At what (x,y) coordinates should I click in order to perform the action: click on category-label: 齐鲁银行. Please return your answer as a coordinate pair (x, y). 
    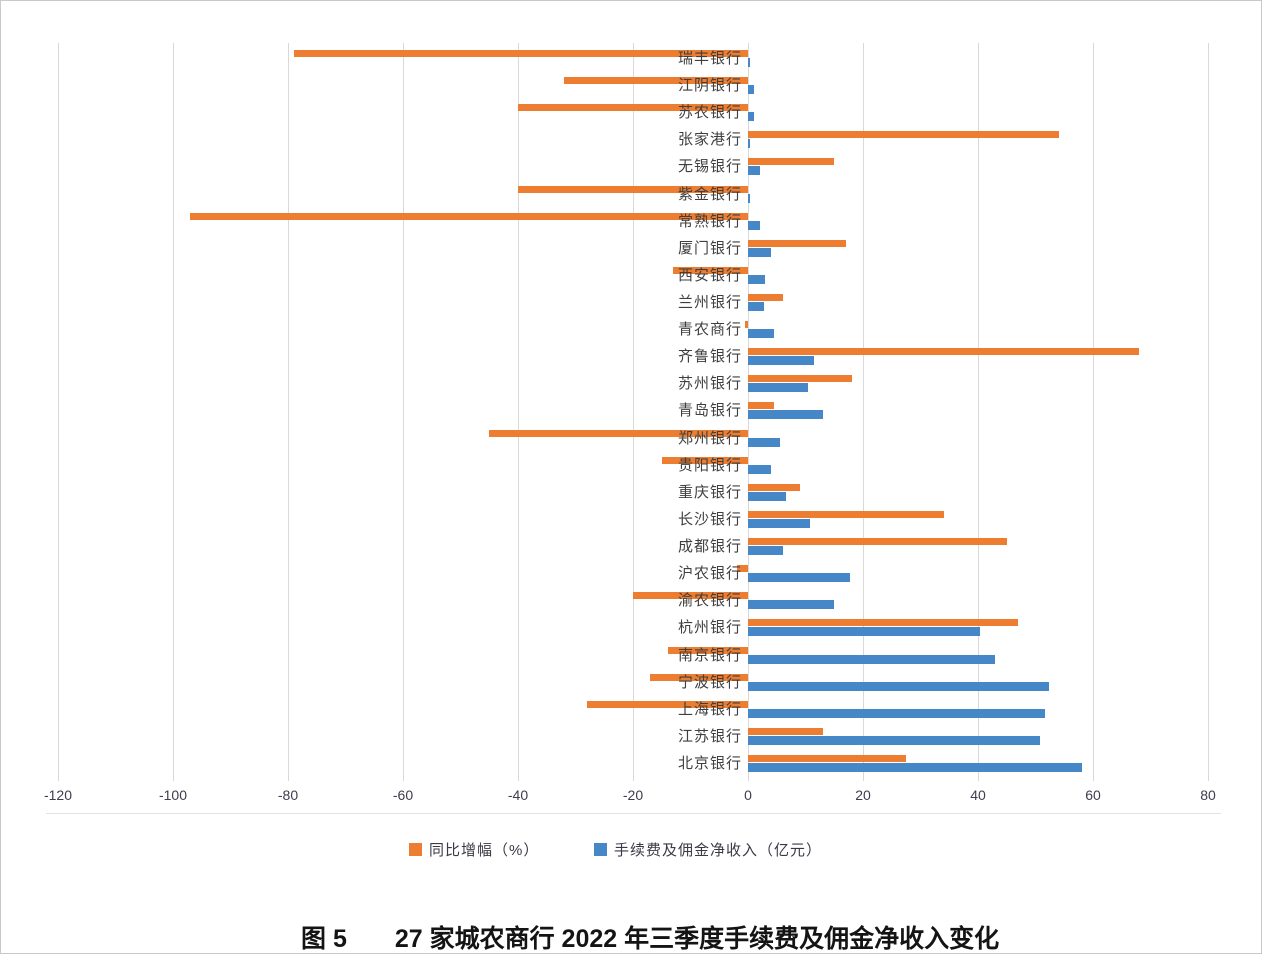
    Looking at the image, I should click on (709, 357).